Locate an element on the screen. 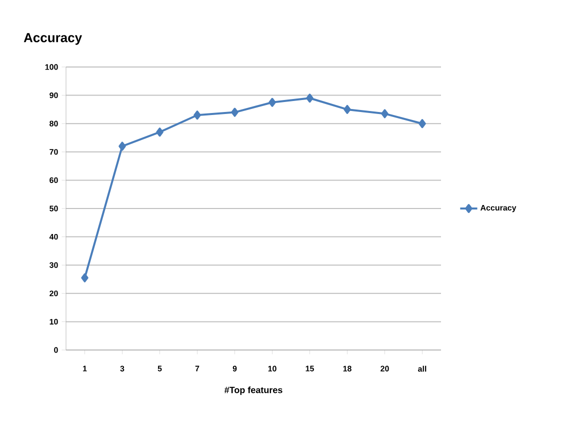 The height and width of the screenshot is (432, 565). x-tick-label: 7 is located at coordinates (197, 369).